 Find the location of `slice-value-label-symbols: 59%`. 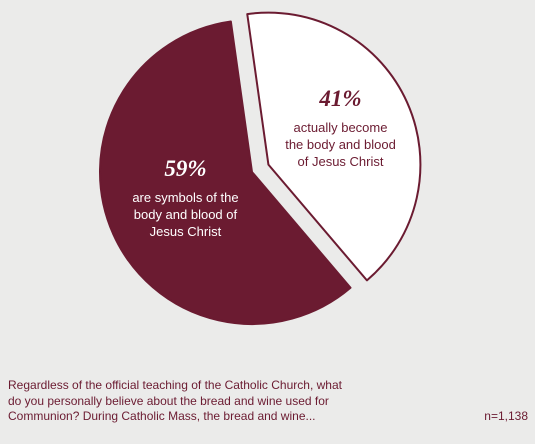

slice-value-label-symbols: 59% is located at coordinates (185, 168).